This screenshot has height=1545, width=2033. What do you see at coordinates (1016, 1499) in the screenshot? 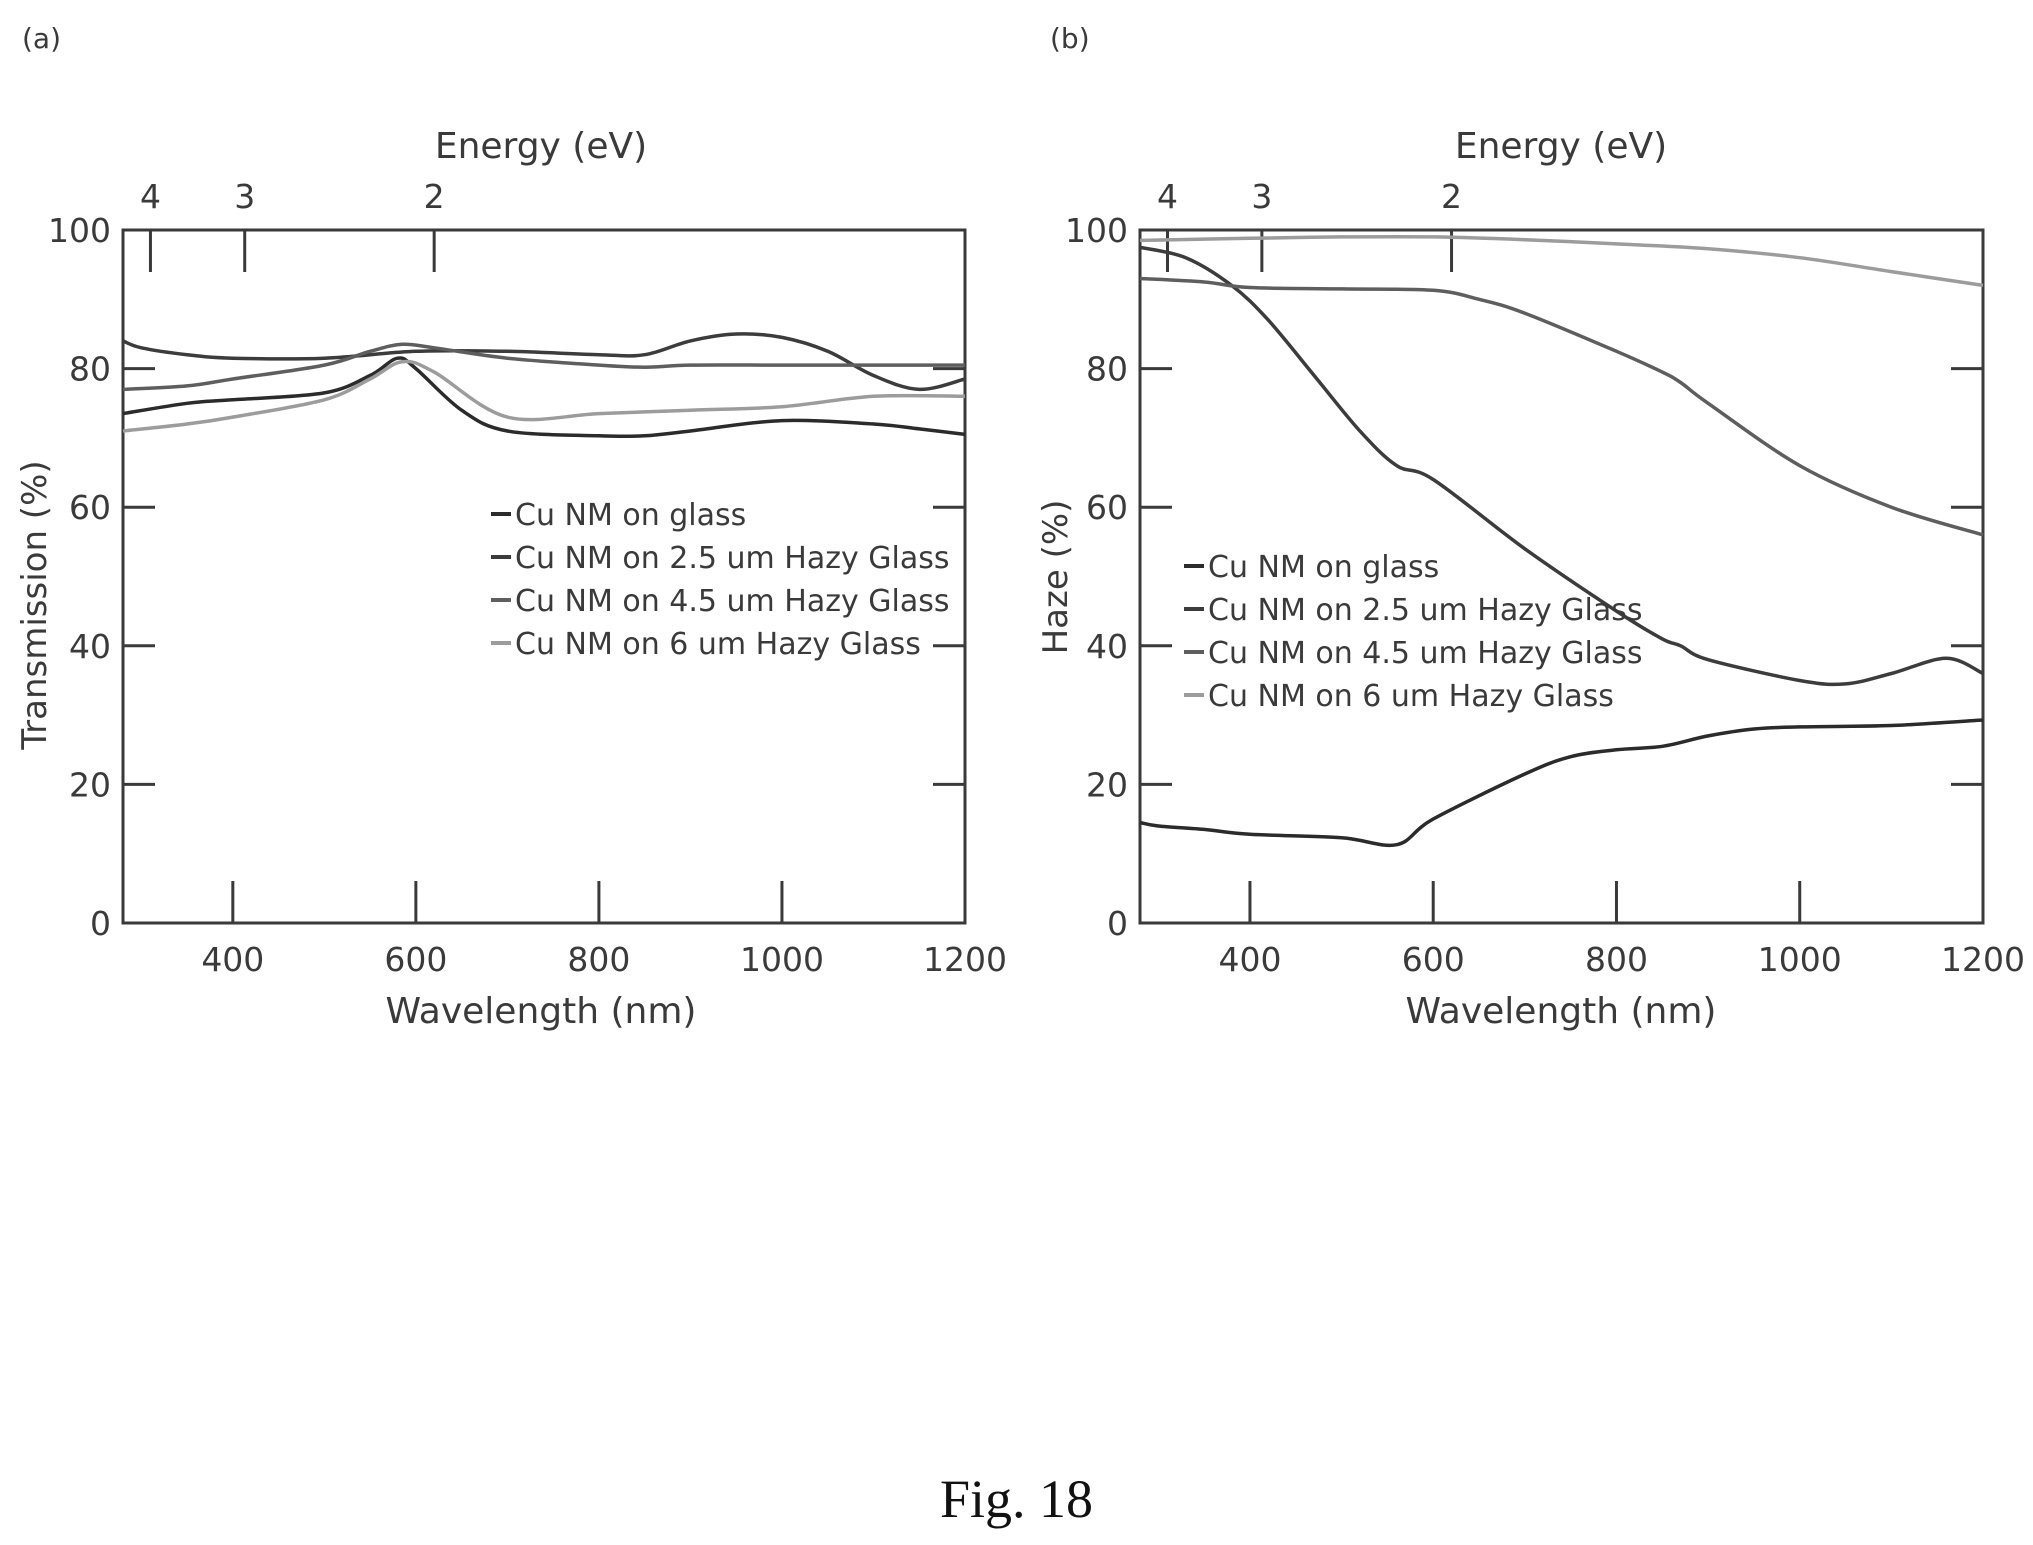
I see `figure-caption: Fig. 18` at bounding box center [1016, 1499].